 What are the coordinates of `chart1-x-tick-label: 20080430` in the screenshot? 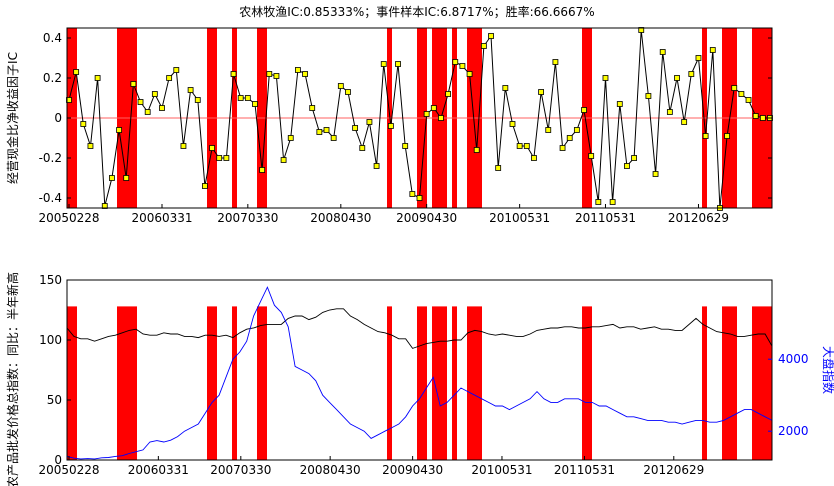 It's located at (340, 218).